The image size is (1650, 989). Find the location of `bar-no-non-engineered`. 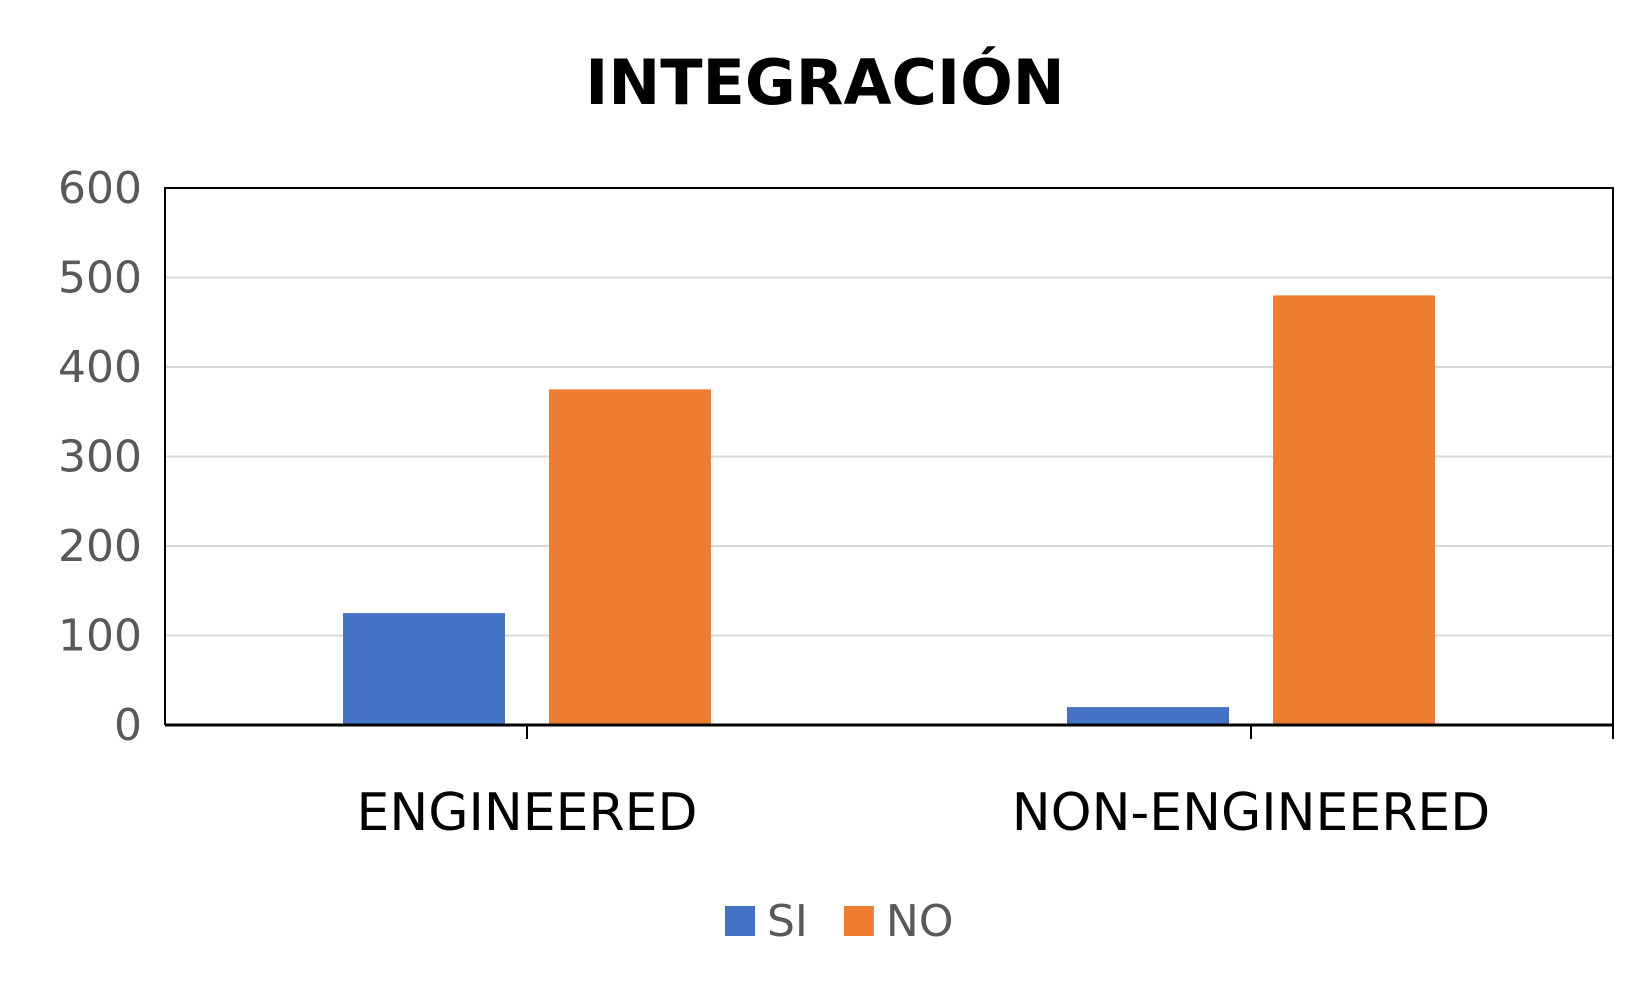

bar-no-non-engineered is located at coordinates (1354, 510).